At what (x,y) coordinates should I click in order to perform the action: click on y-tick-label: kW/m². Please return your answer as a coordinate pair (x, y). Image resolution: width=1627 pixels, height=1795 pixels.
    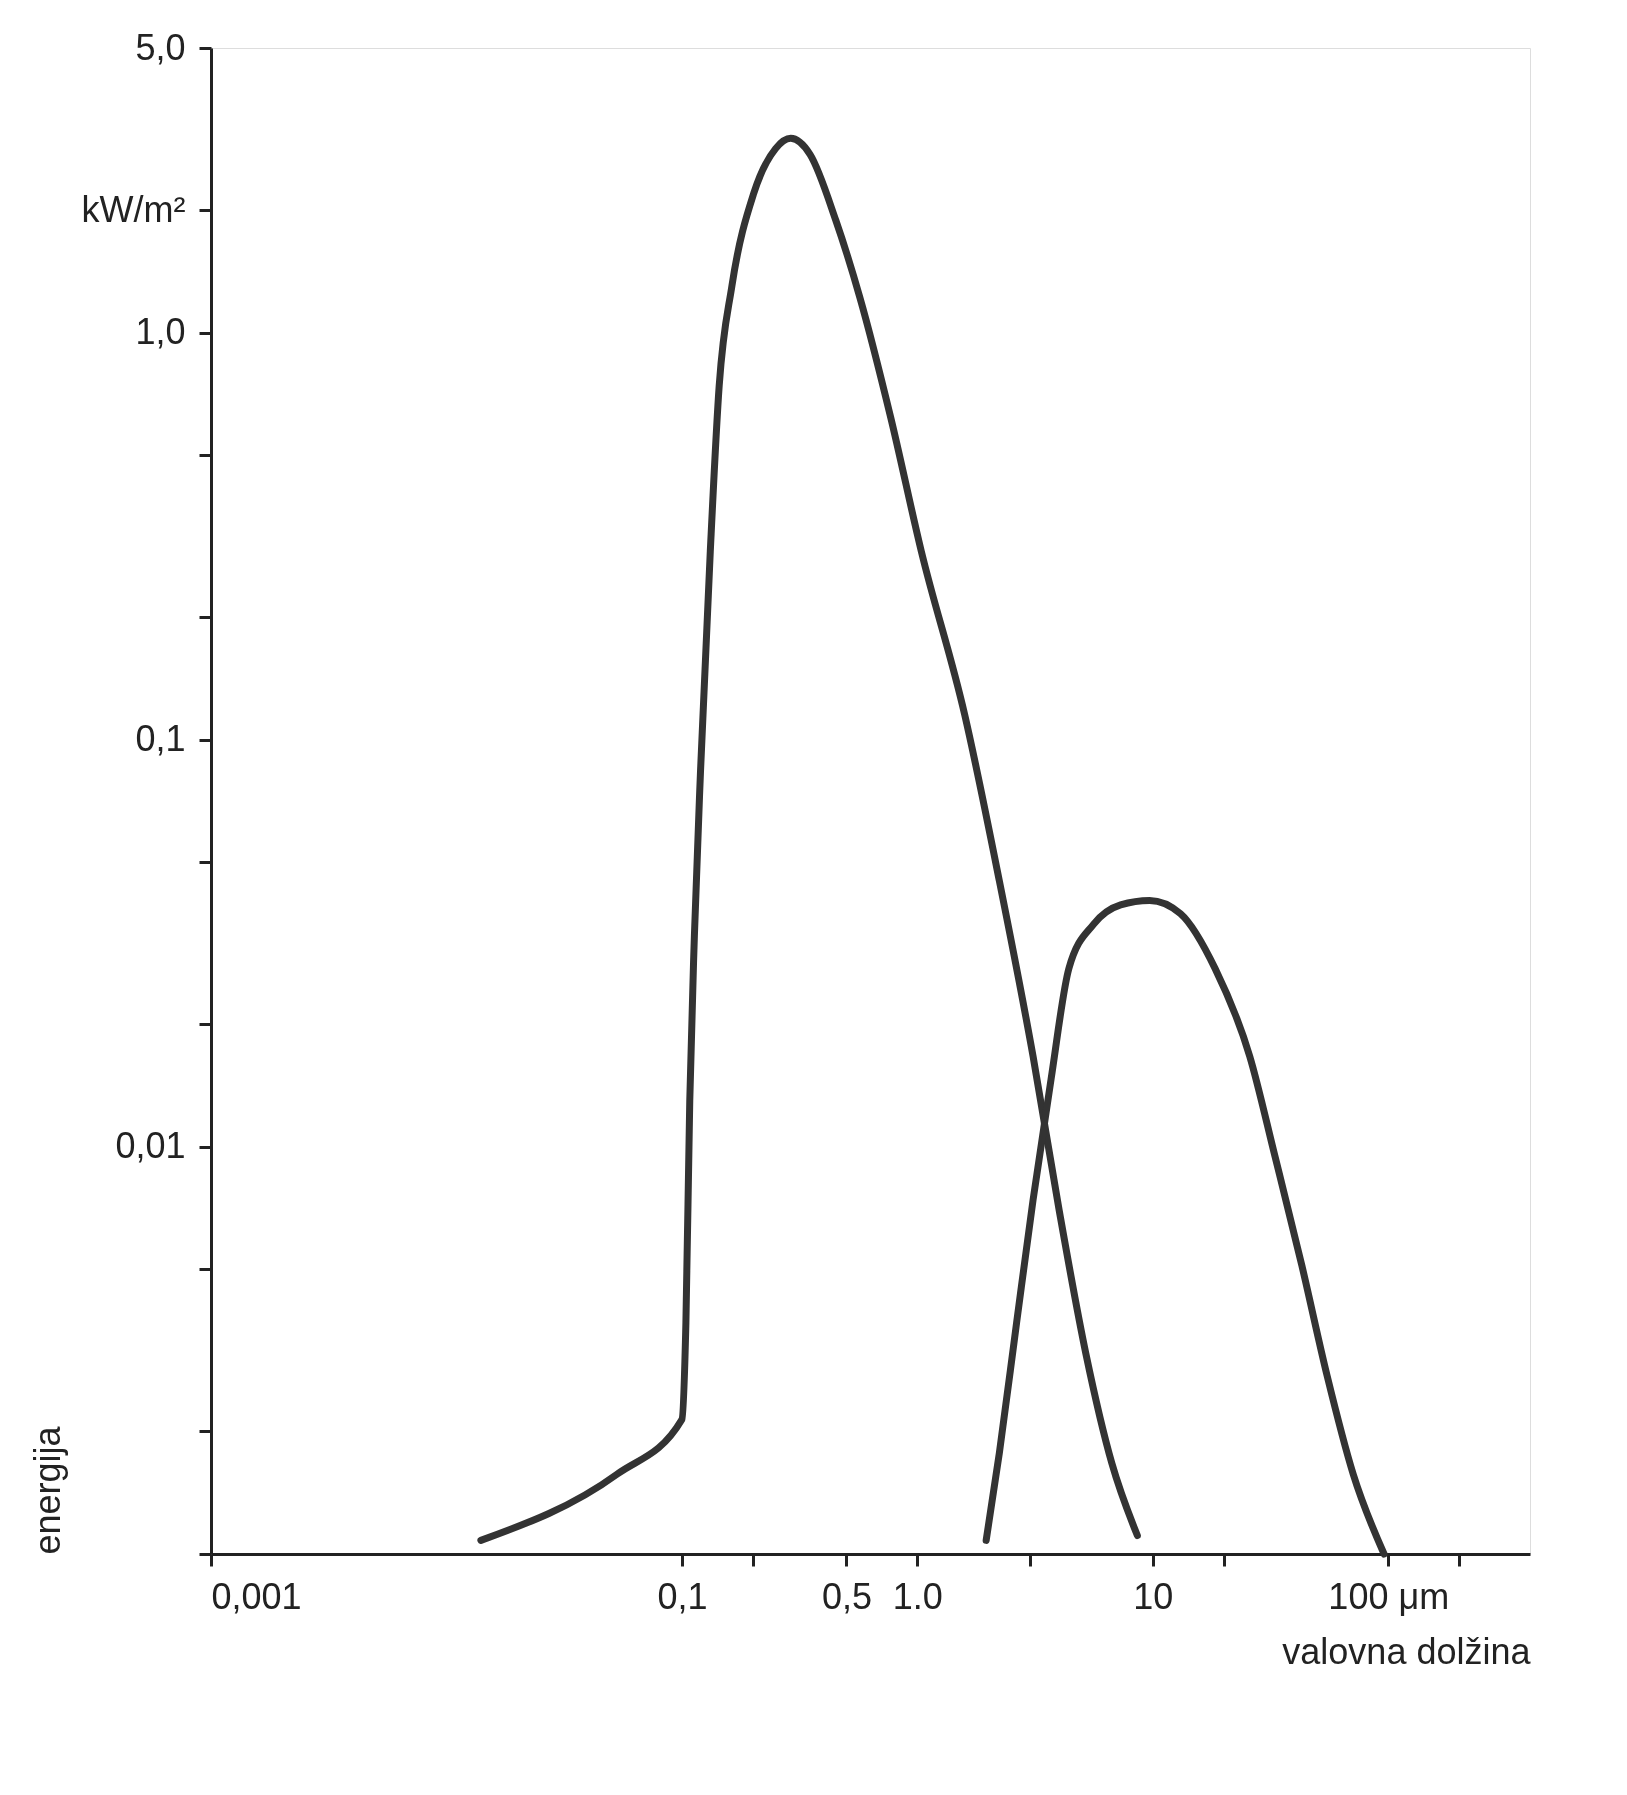
    Looking at the image, I should click on (133, 209).